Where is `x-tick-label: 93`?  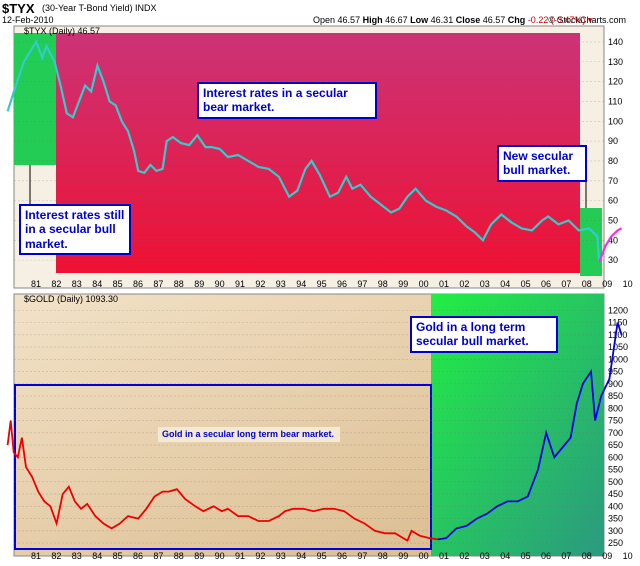 x-tick-label: 93 is located at coordinates (281, 556).